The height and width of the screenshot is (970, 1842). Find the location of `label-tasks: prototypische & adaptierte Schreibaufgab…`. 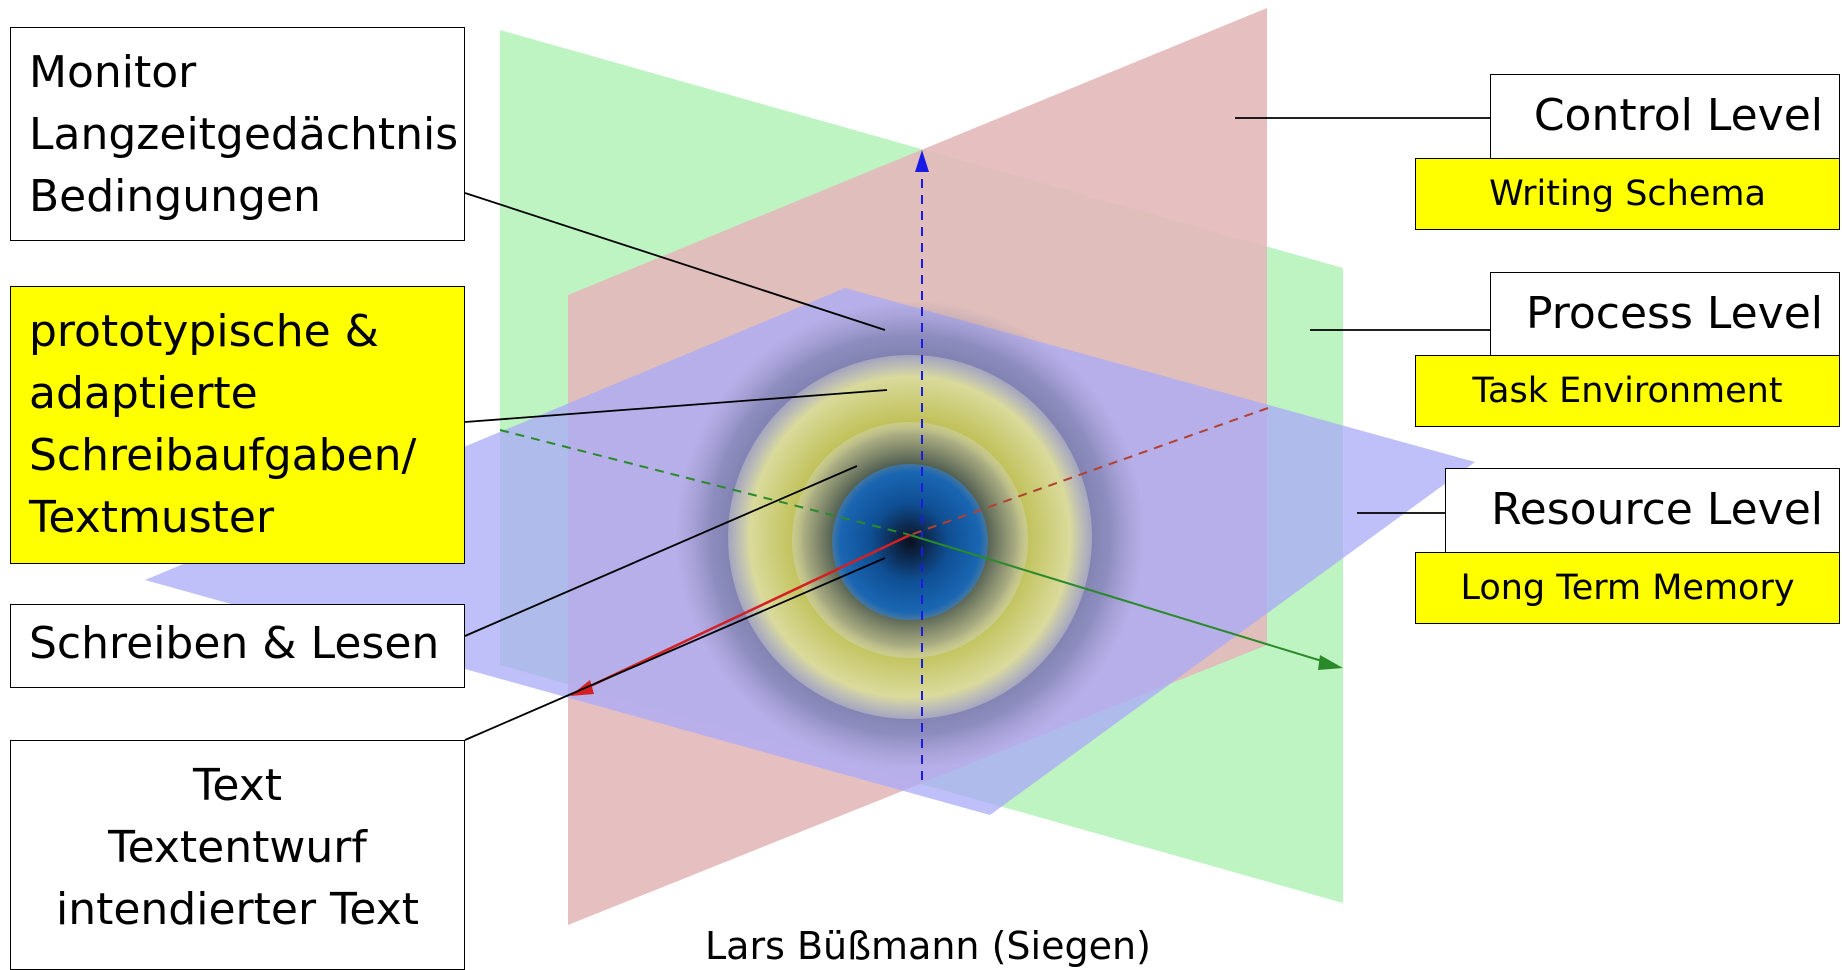

label-tasks: prototypische & adaptierte Schreibaufgab… is located at coordinates (237, 425).